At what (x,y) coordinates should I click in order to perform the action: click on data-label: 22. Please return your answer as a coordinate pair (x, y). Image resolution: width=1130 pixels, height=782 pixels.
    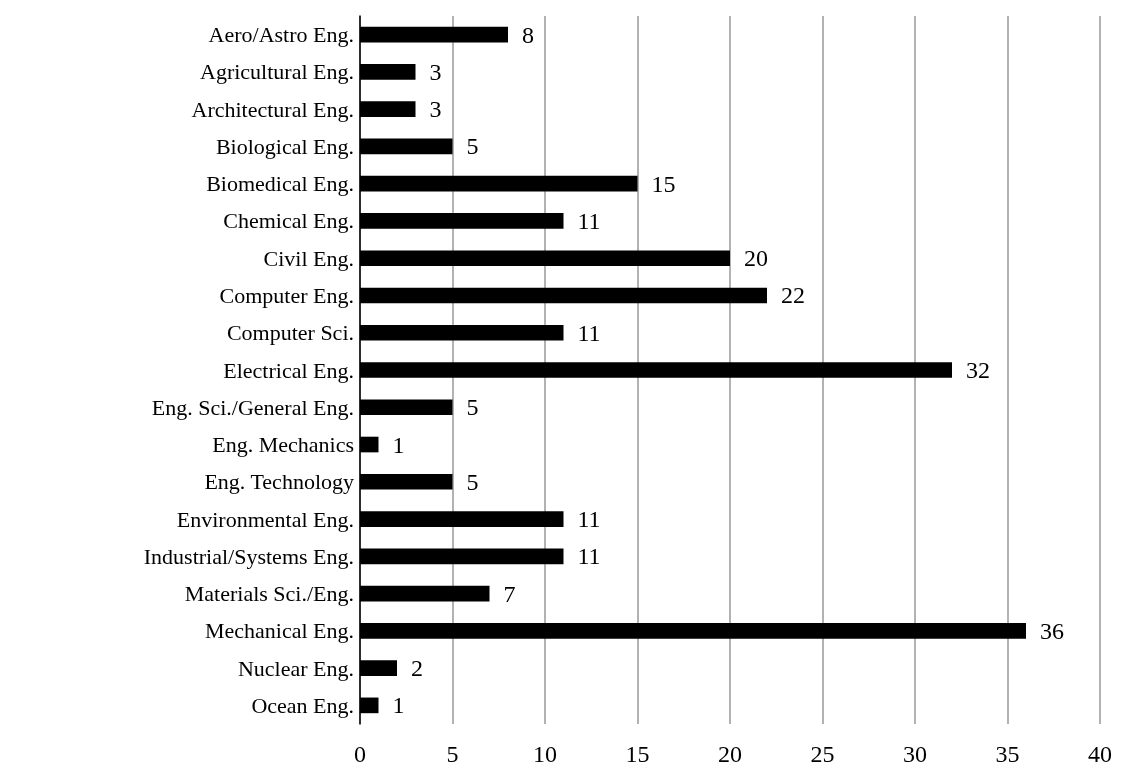
    Looking at the image, I should click on (793, 295).